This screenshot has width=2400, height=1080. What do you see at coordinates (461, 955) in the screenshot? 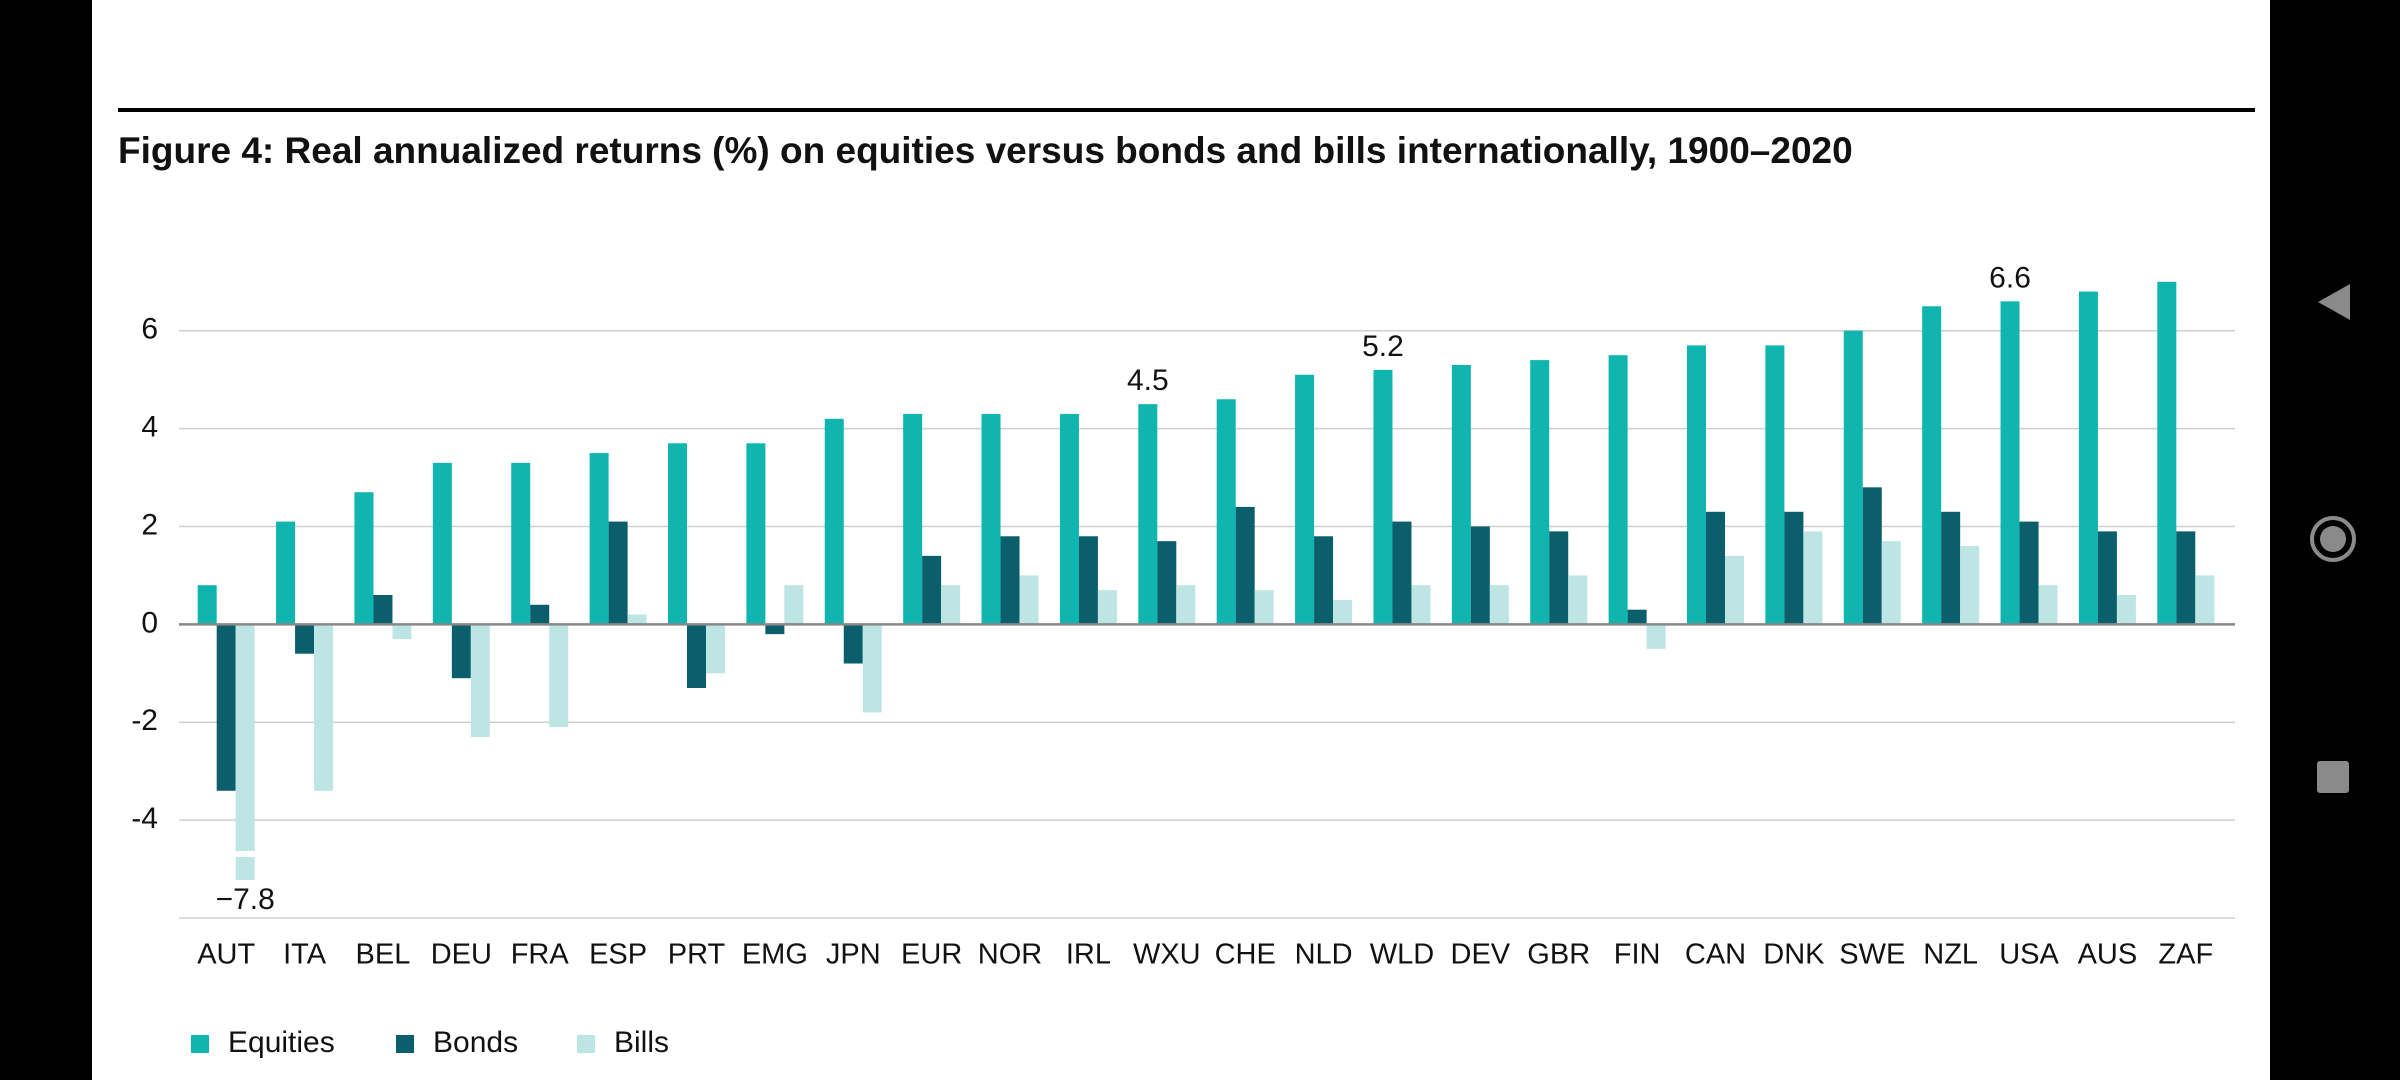
I see `x-tick-label: DEU` at bounding box center [461, 955].